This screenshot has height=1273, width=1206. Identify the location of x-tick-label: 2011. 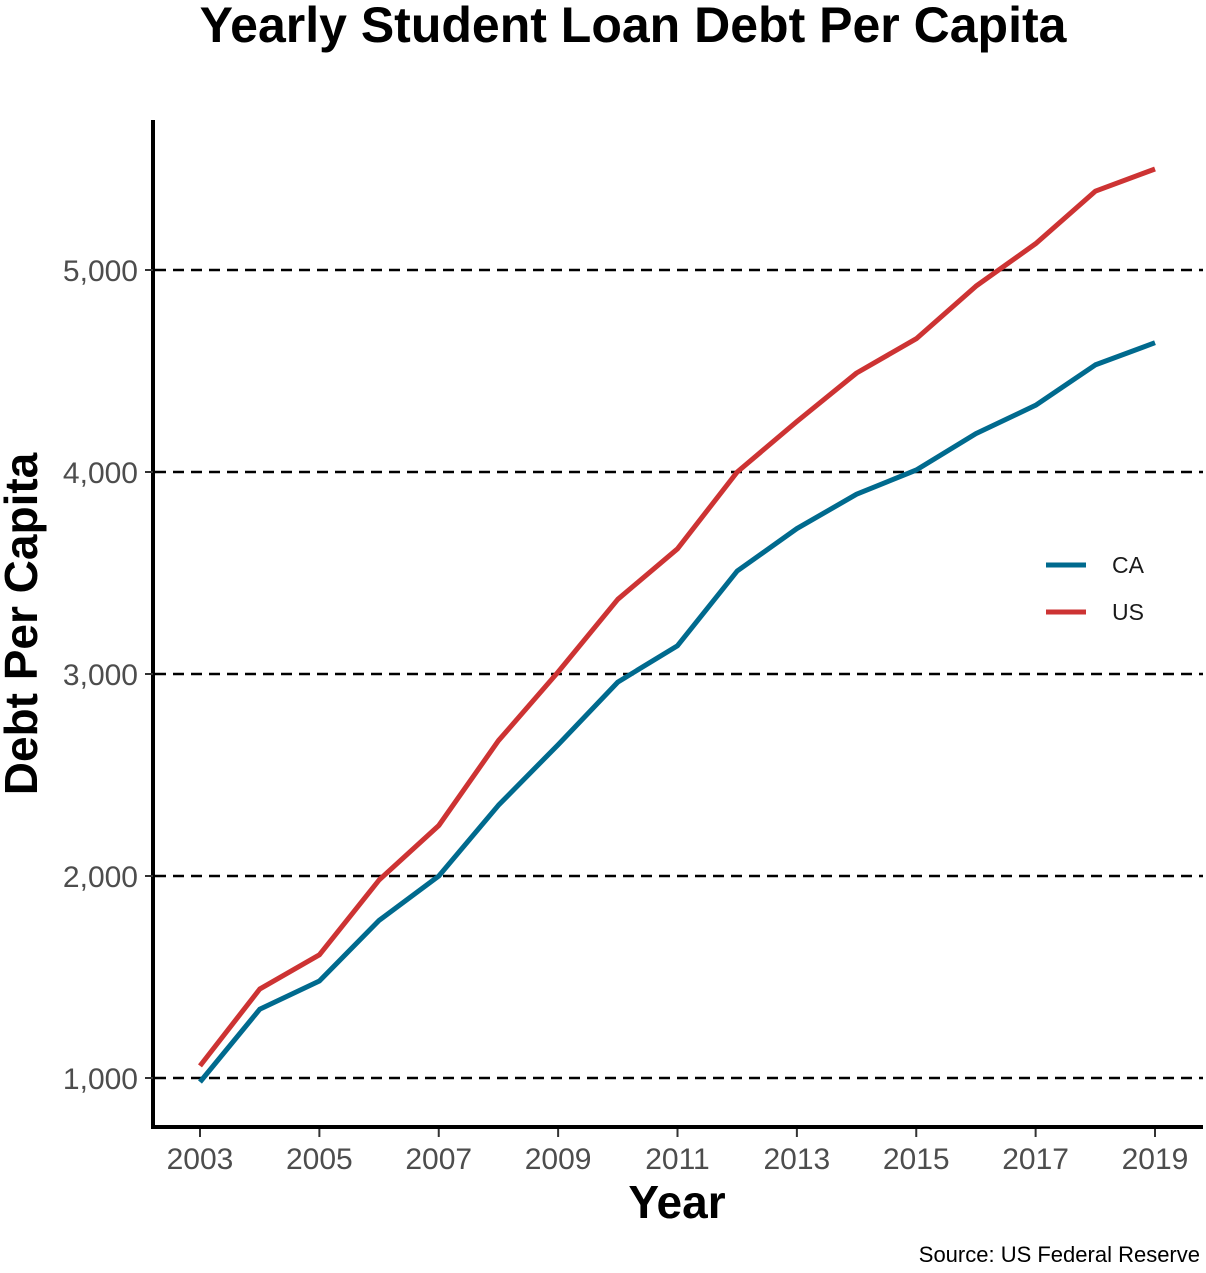
(677, 1159).